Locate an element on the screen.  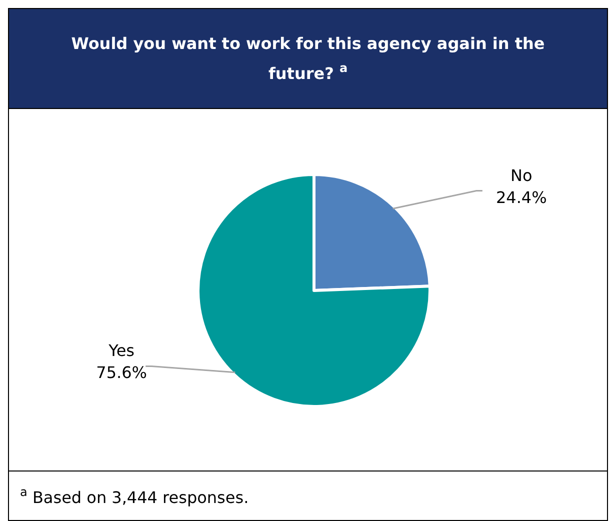
slice-label: No is located at coordinates (521, 175).